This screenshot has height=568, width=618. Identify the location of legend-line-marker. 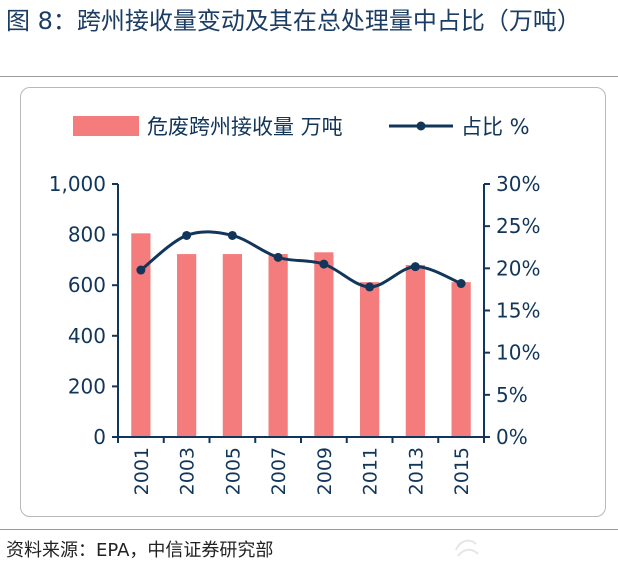
(421, 126).